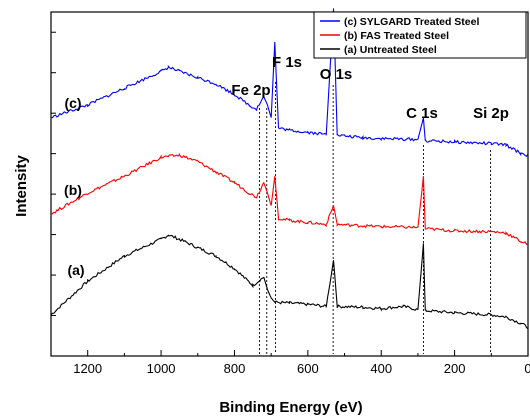  What do you see at coordinates (72, 103) in the screenshot?
I see `curve-label: (c)` at bounding box center [72, 103].